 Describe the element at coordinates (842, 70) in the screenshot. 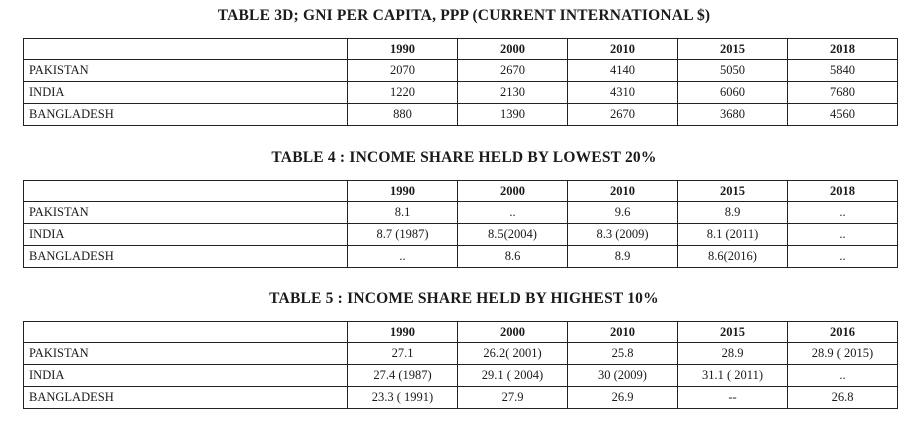

I see `value-cell: 5840` at that location.